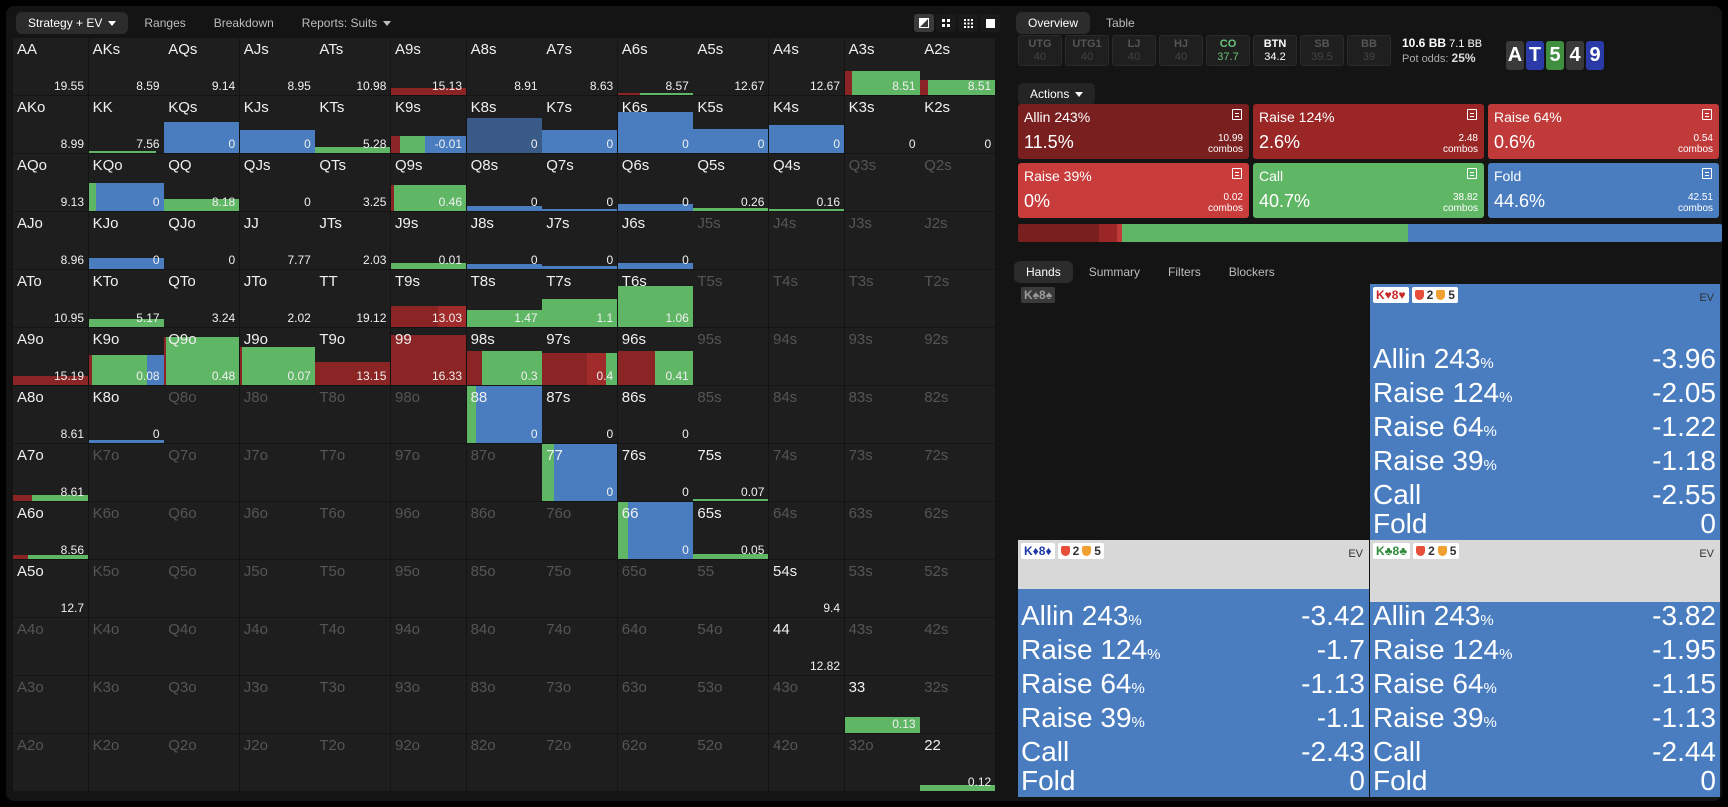 This screenshot has height=807, width=1728. What do you see at coordinates (50, 530) in the screenshot?
I see `hand-cell-A6o: A6o 8.56` at bounding box center [50, 530].